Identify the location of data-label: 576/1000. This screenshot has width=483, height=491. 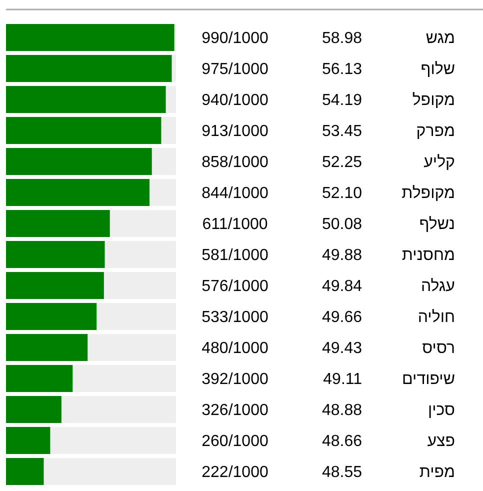
(235, 286).